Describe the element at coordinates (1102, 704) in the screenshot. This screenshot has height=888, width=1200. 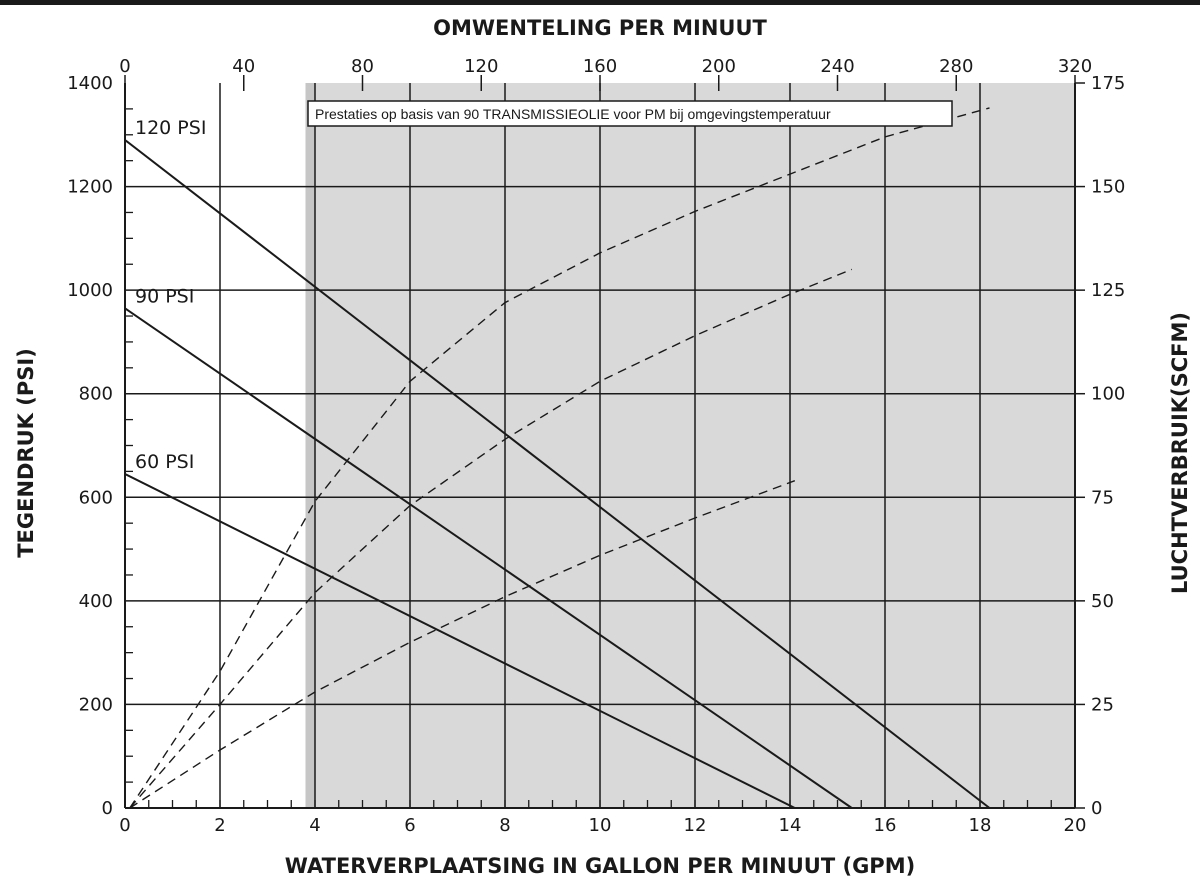
I see `right-tick-label: 25` at that location.